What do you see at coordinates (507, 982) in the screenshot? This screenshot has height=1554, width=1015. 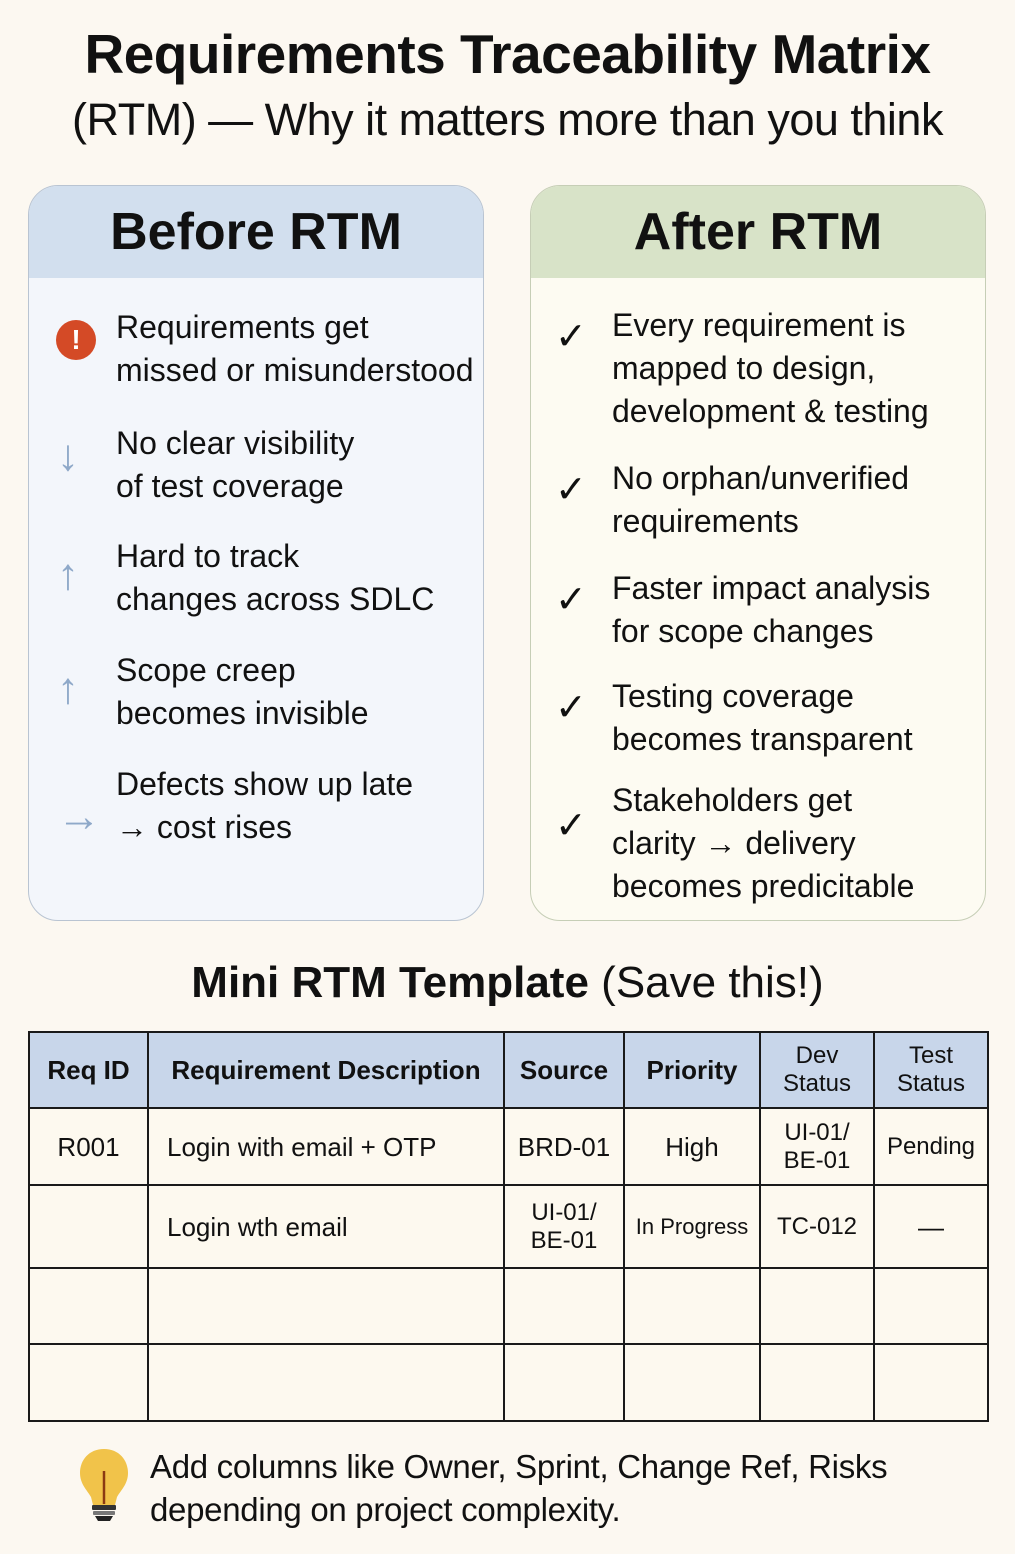 I see `template-title: Mini RTM Template (Save this!)` at bounding box center [507, 982].